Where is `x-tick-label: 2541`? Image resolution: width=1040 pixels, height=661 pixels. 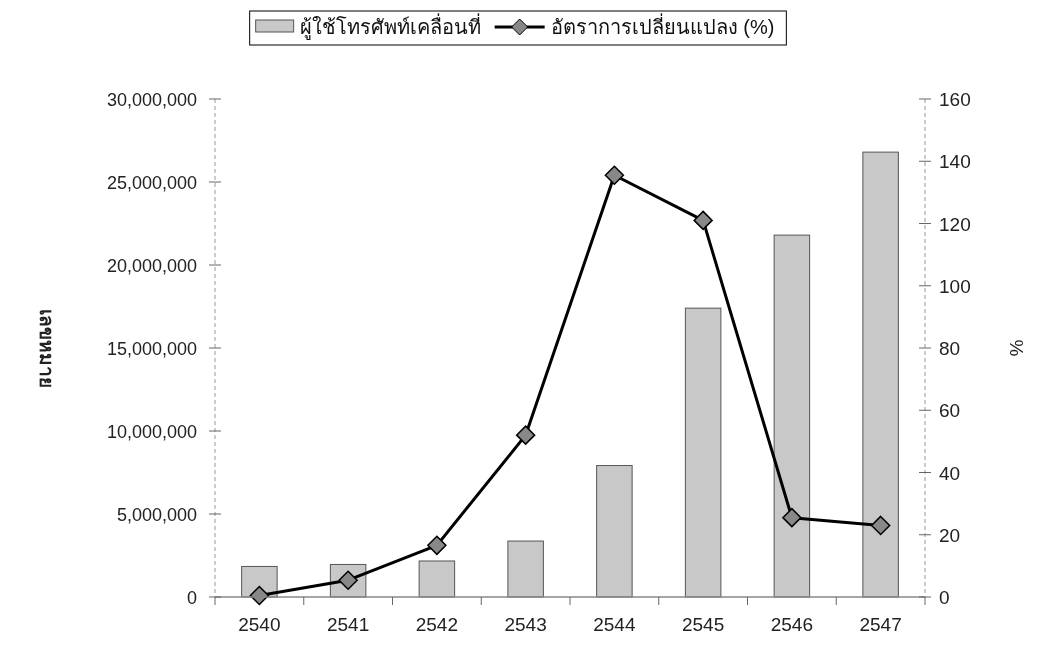 x-tick-label: 2541 is located at coordinates (348, 624).